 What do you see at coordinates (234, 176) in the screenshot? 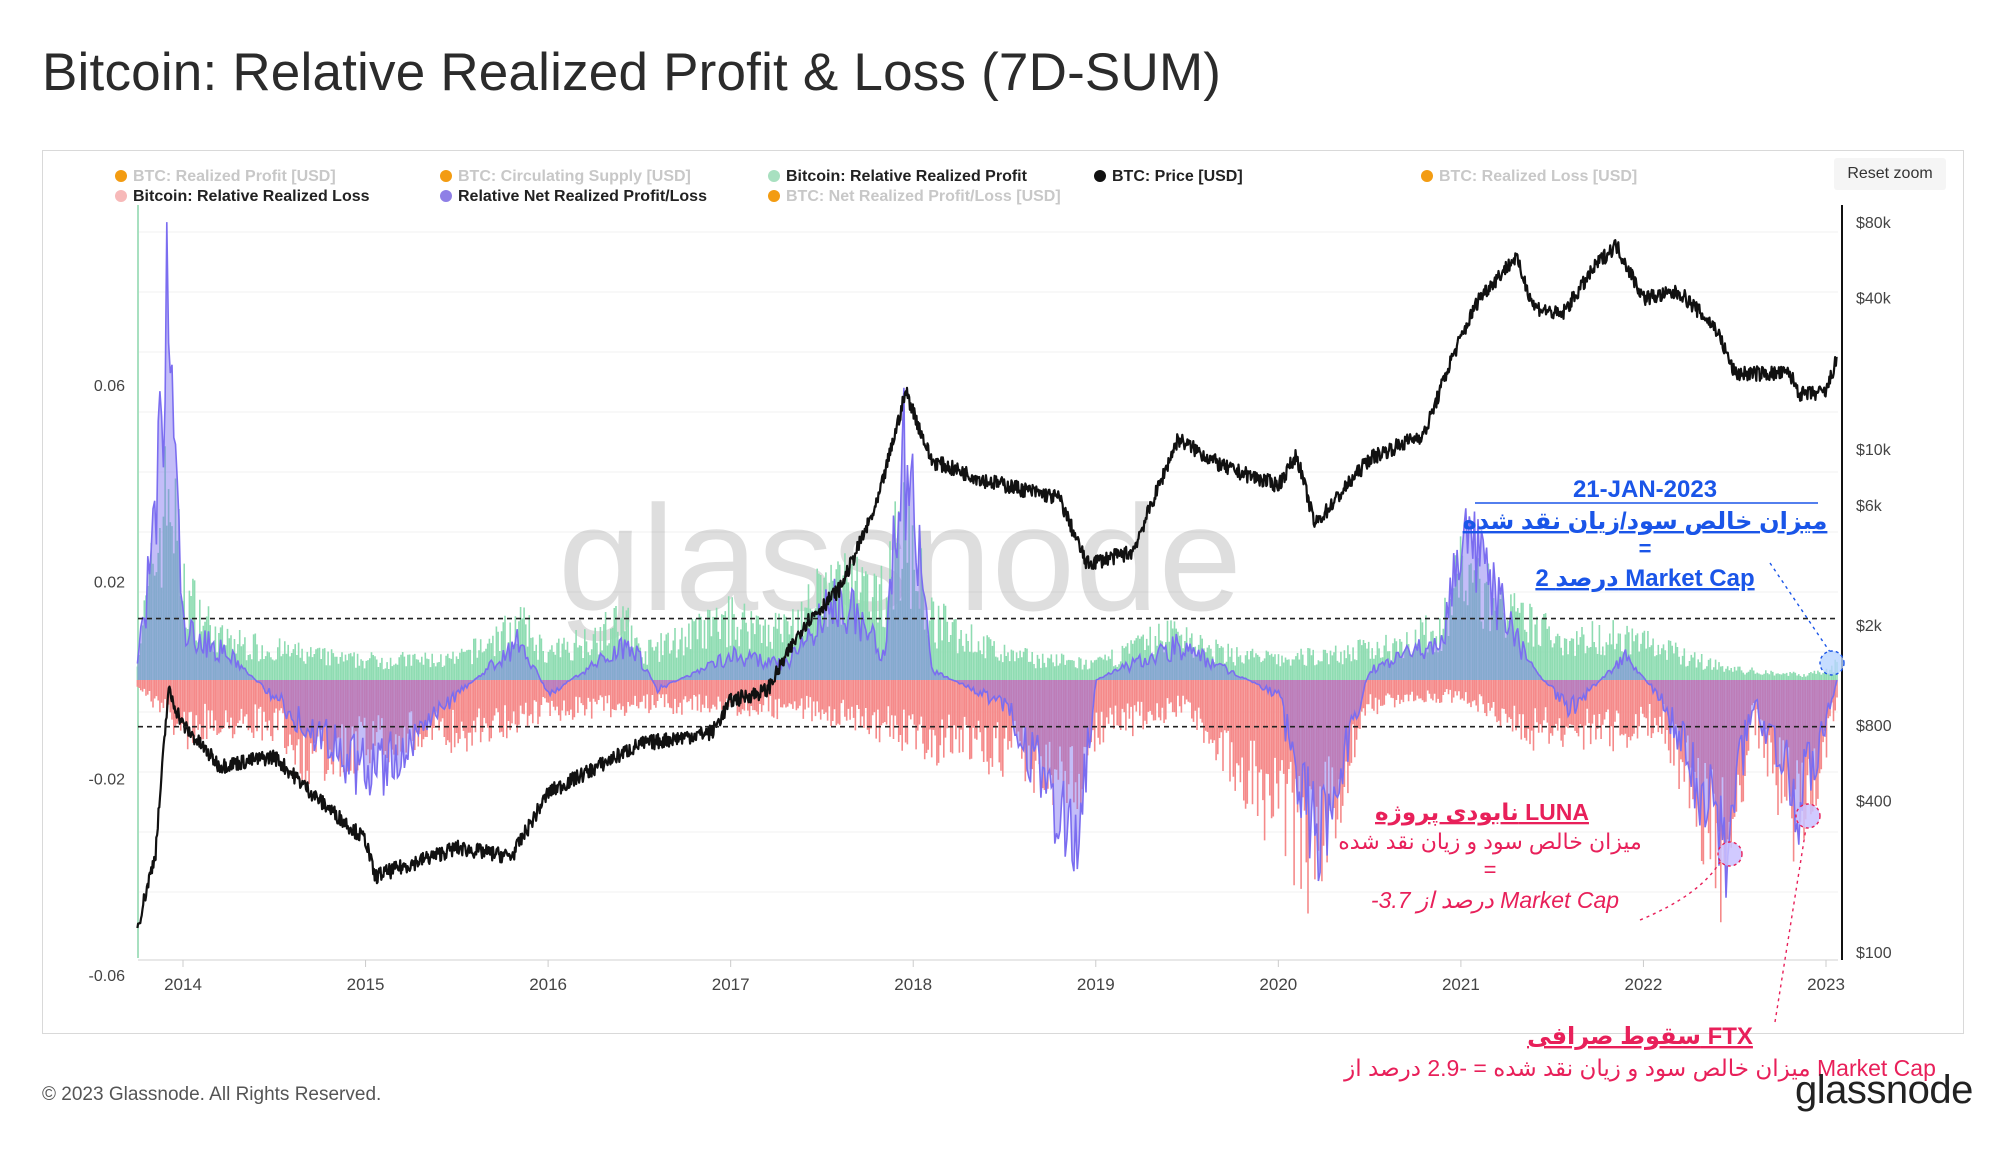
I see `legend-label: BTC: Realized Profit [USD]` at bounding box center [234, 176].